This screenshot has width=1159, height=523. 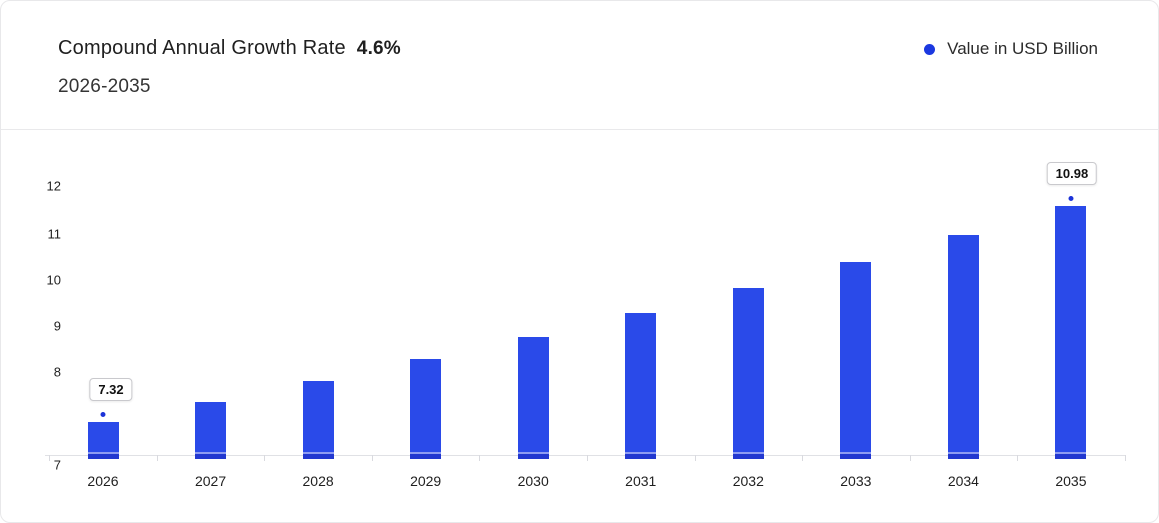 What do you see at coordinates (426, 481) in the screenshot?
I see `x-axis-label: 2029` at bounding box center [426, 481].